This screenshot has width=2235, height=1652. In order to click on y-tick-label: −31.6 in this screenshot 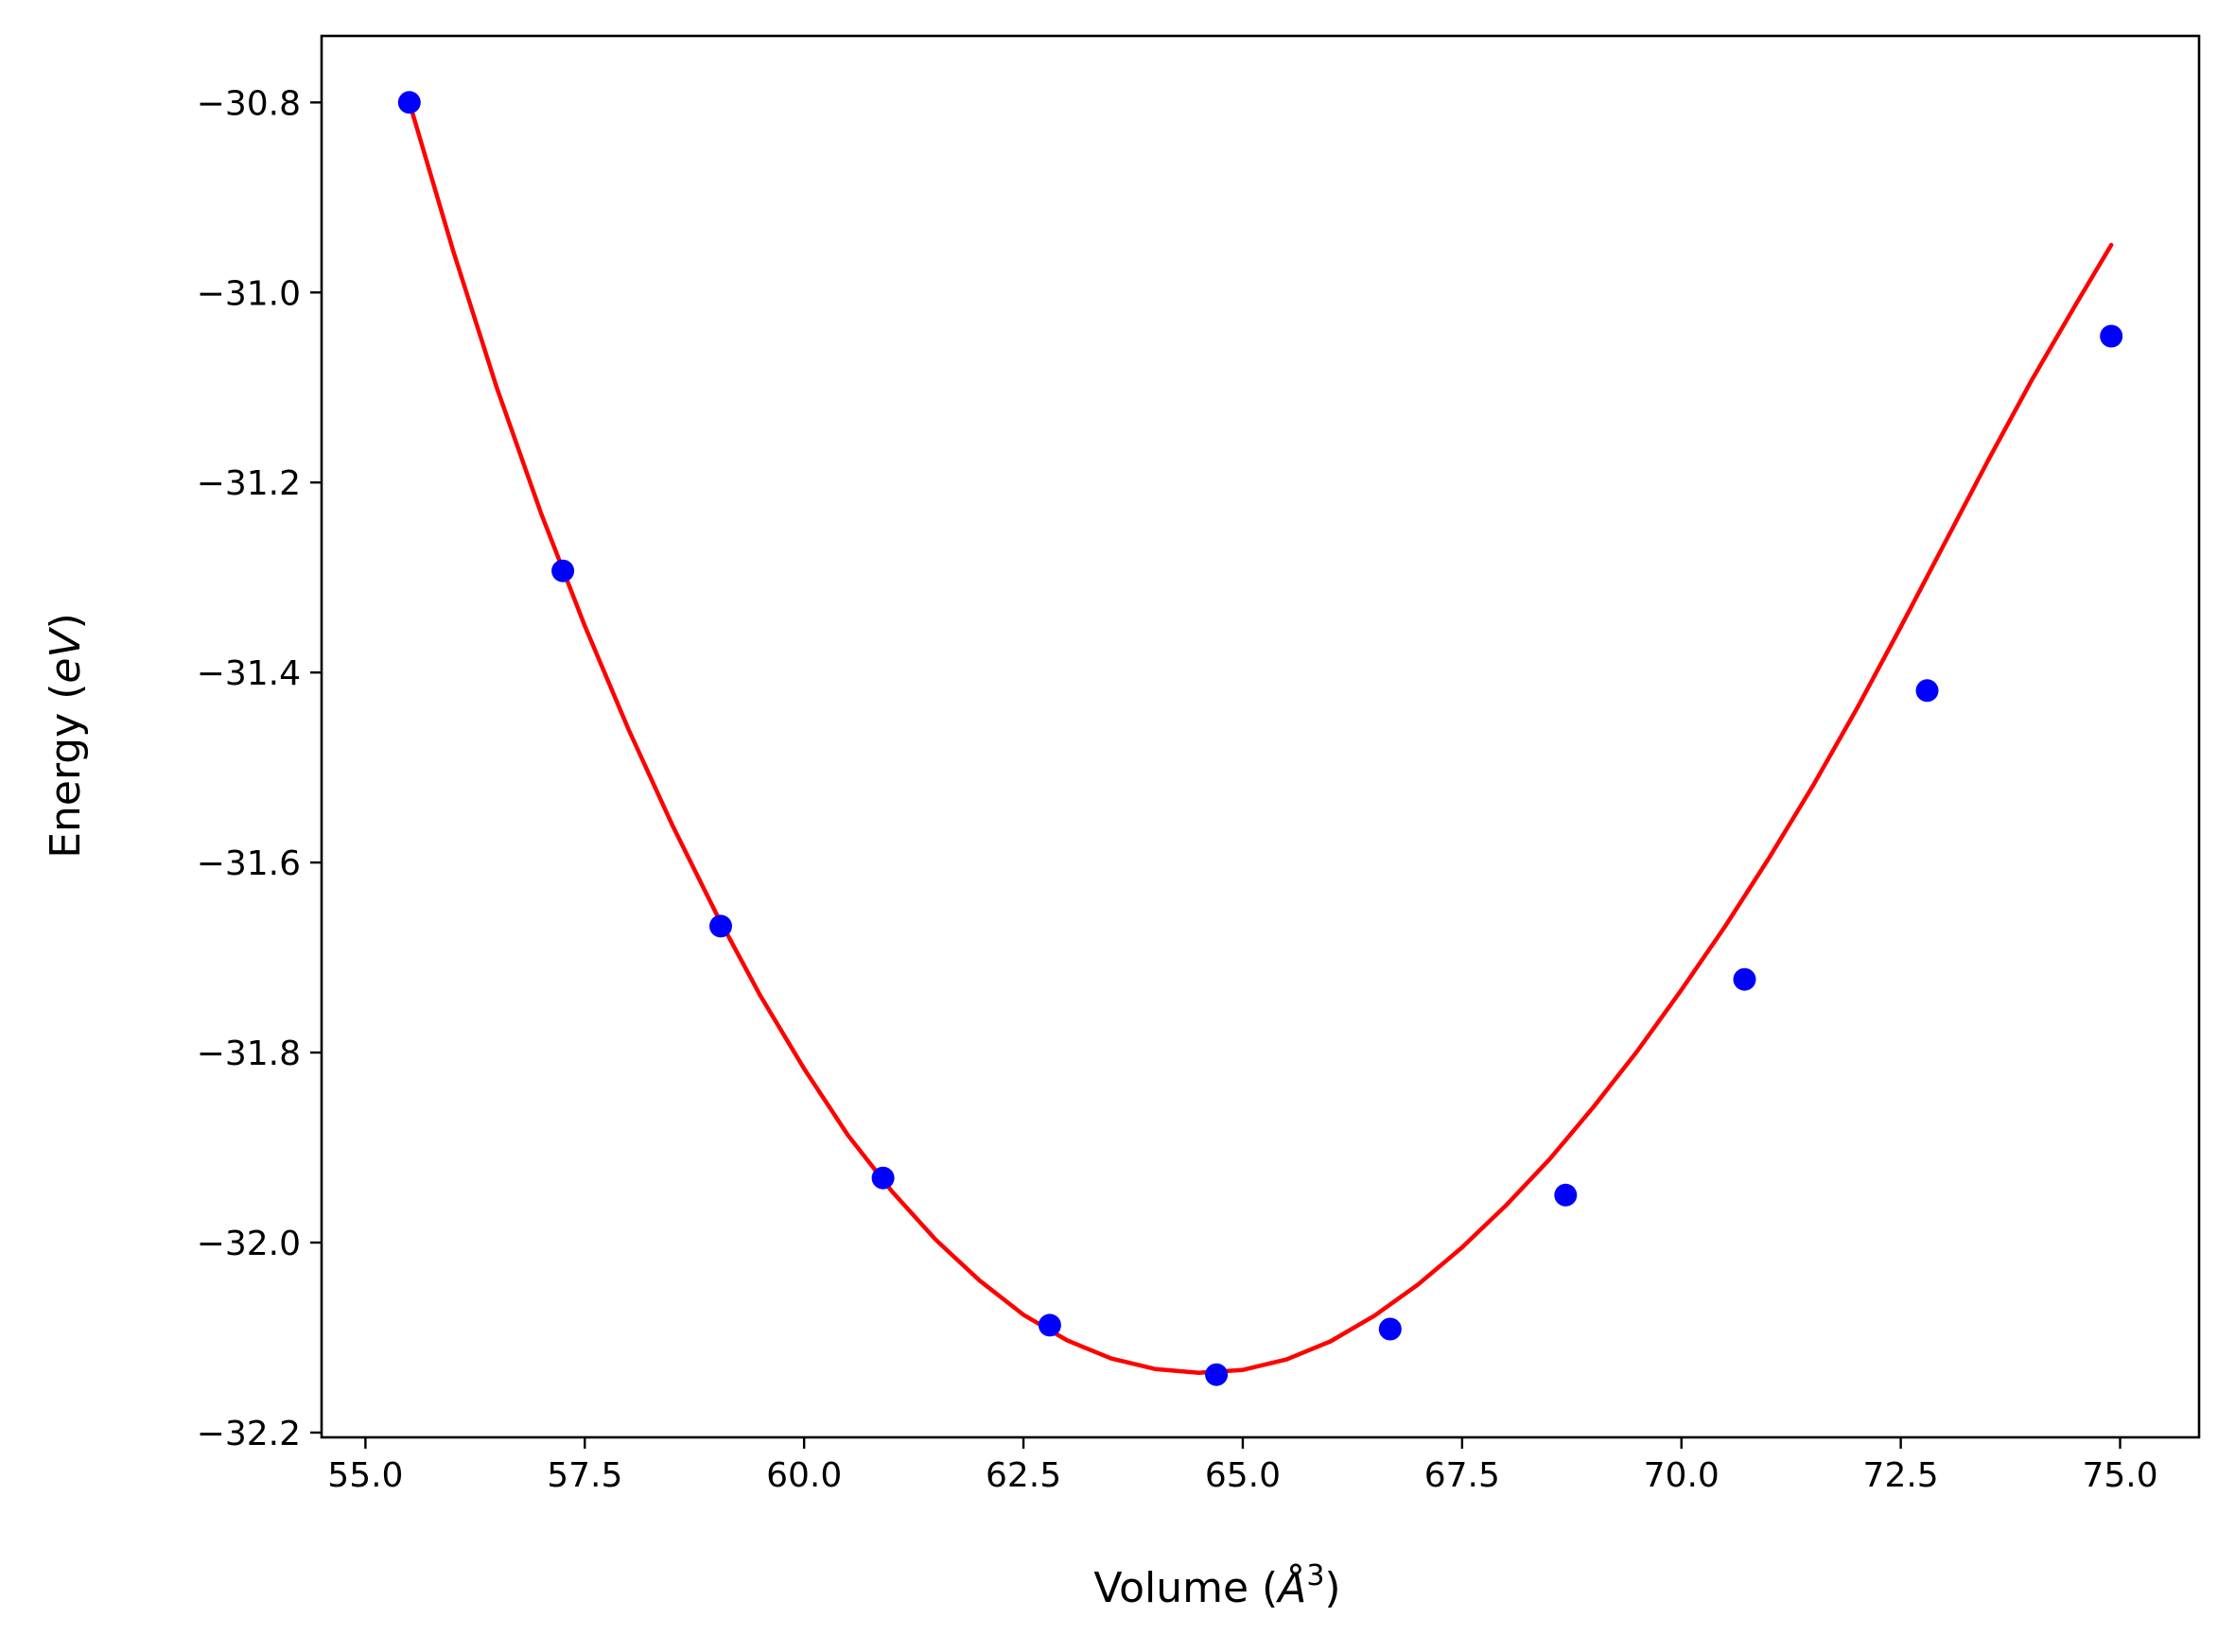, I will do `click(249, 864)`.